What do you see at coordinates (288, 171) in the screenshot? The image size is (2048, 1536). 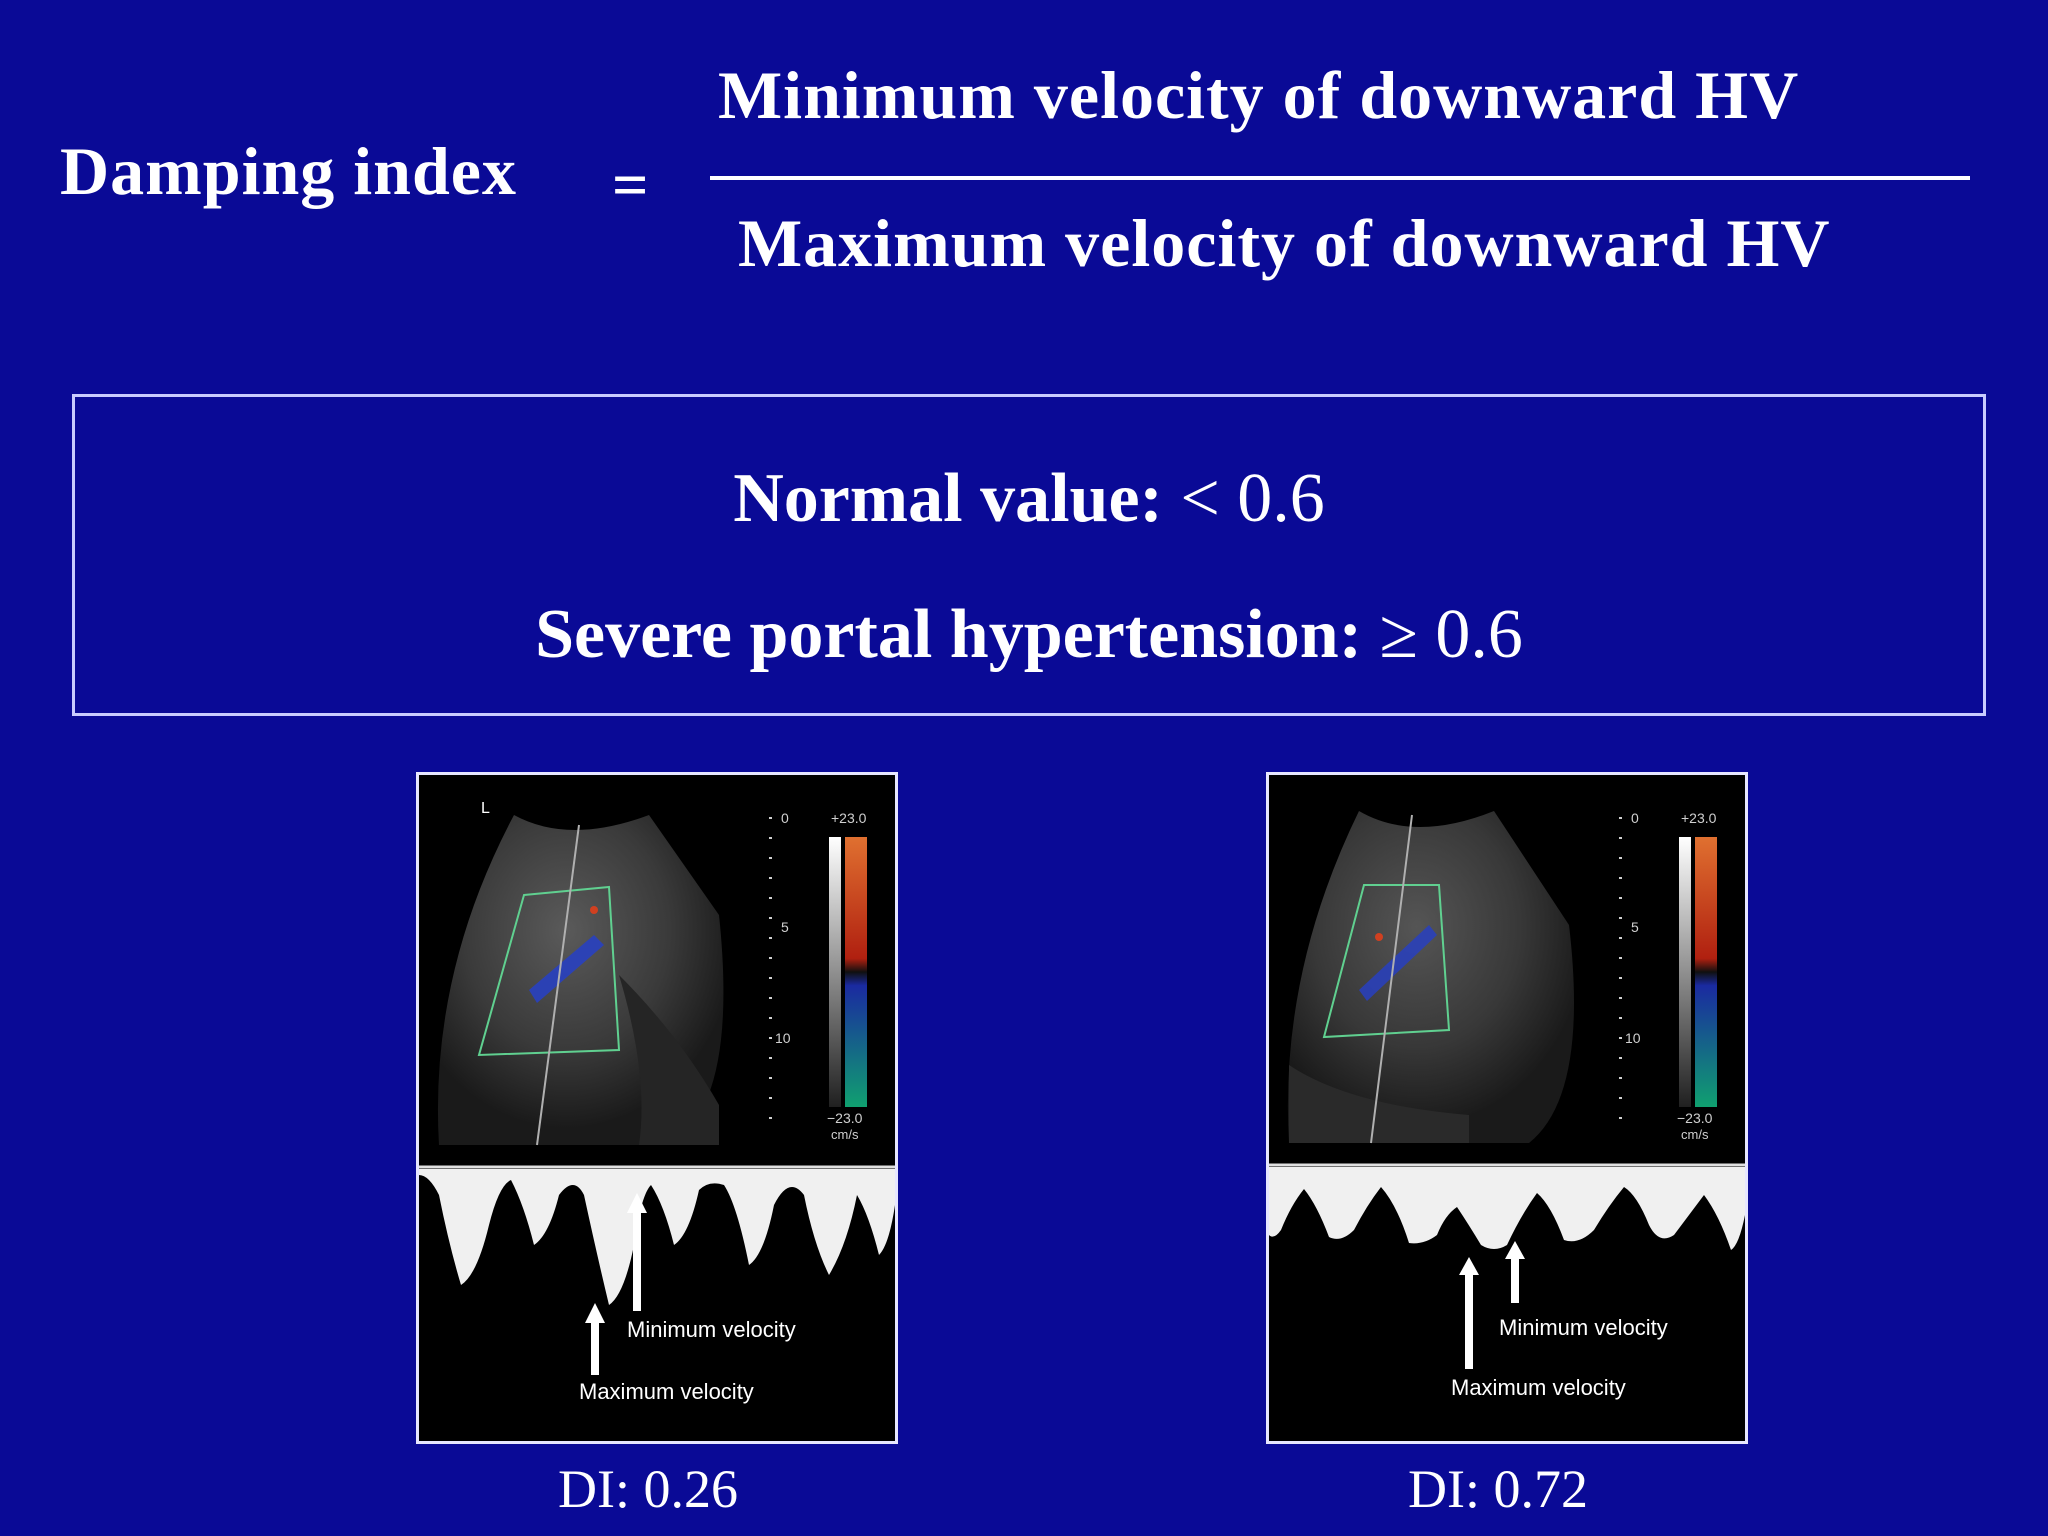 I see `formula-label: Damping index` at bounding box center [288, 171].